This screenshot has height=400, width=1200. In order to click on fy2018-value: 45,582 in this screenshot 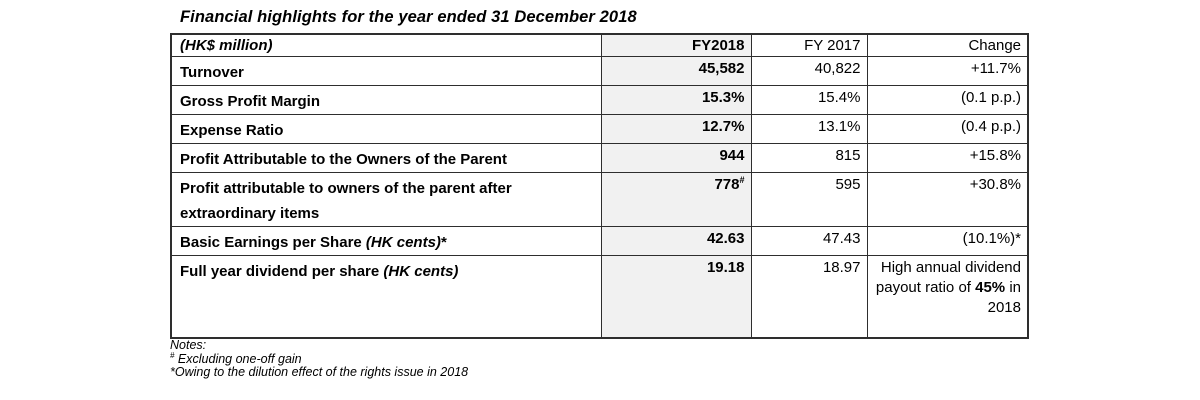, I will do `click(676, 70)`.